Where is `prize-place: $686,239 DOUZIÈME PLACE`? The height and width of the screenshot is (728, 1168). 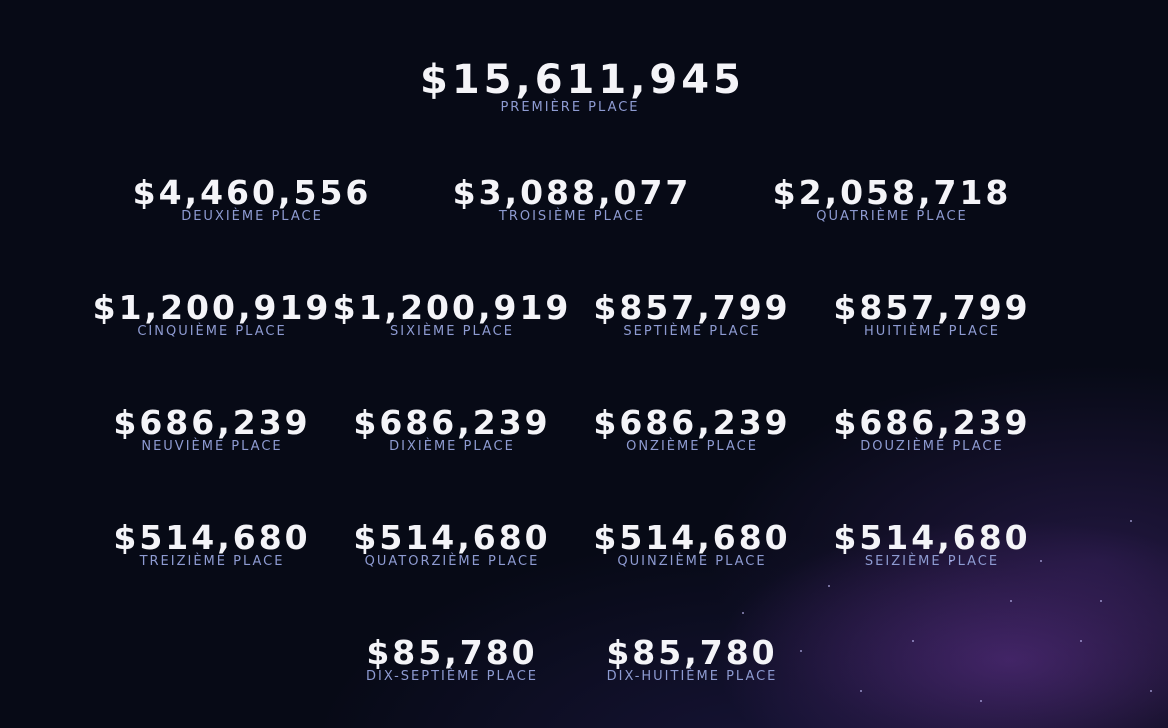 prize-place: $686,239 DOUZIÈME PLACE is located at coordinates (932, 430).